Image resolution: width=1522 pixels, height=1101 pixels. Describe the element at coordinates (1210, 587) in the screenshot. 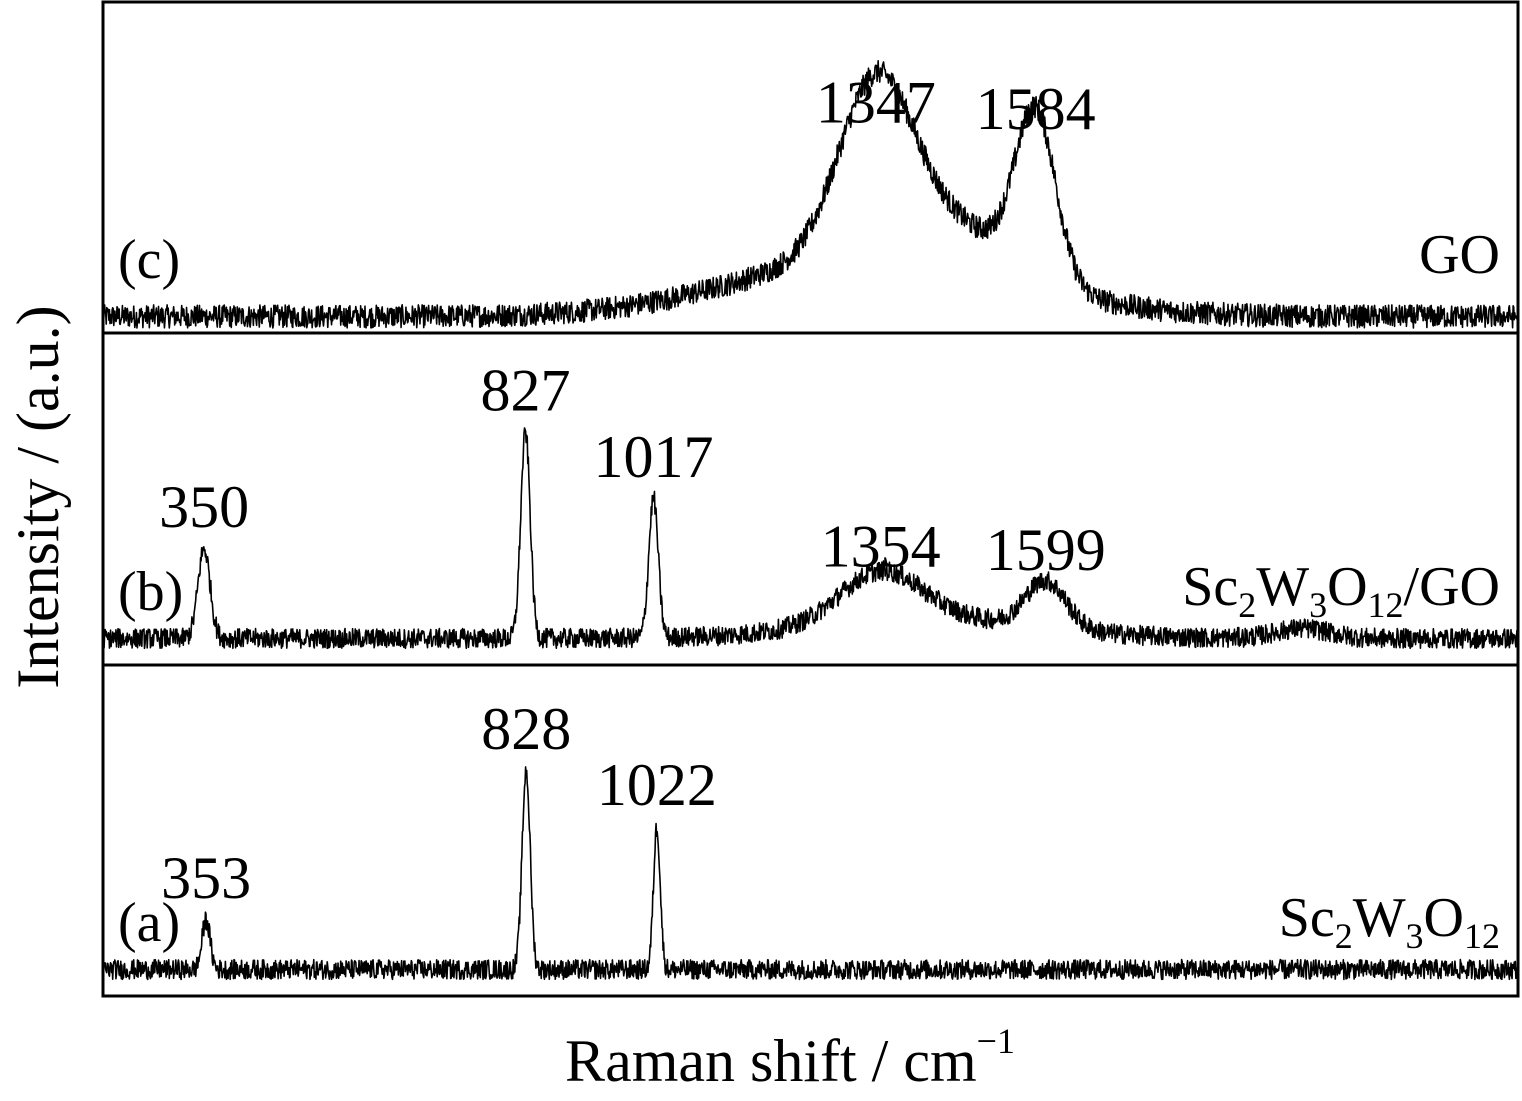

I see `sample-label-b-part: Sc` at that location.